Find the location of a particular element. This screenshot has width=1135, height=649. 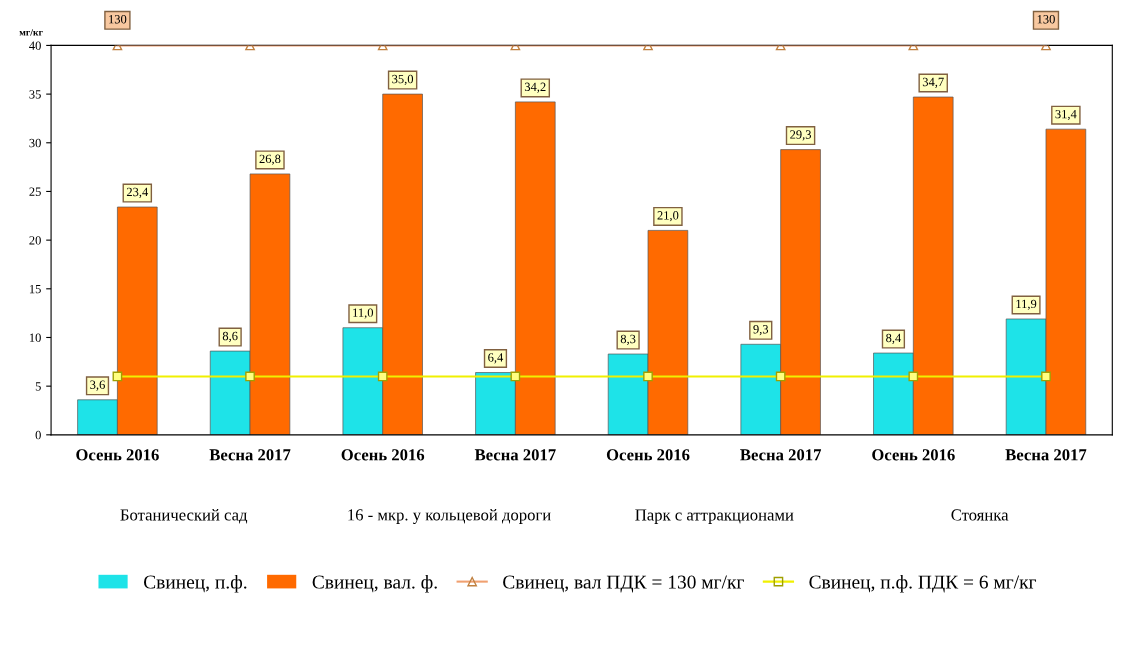

y-tick-label: 5 is located at coordinates (38, 386).